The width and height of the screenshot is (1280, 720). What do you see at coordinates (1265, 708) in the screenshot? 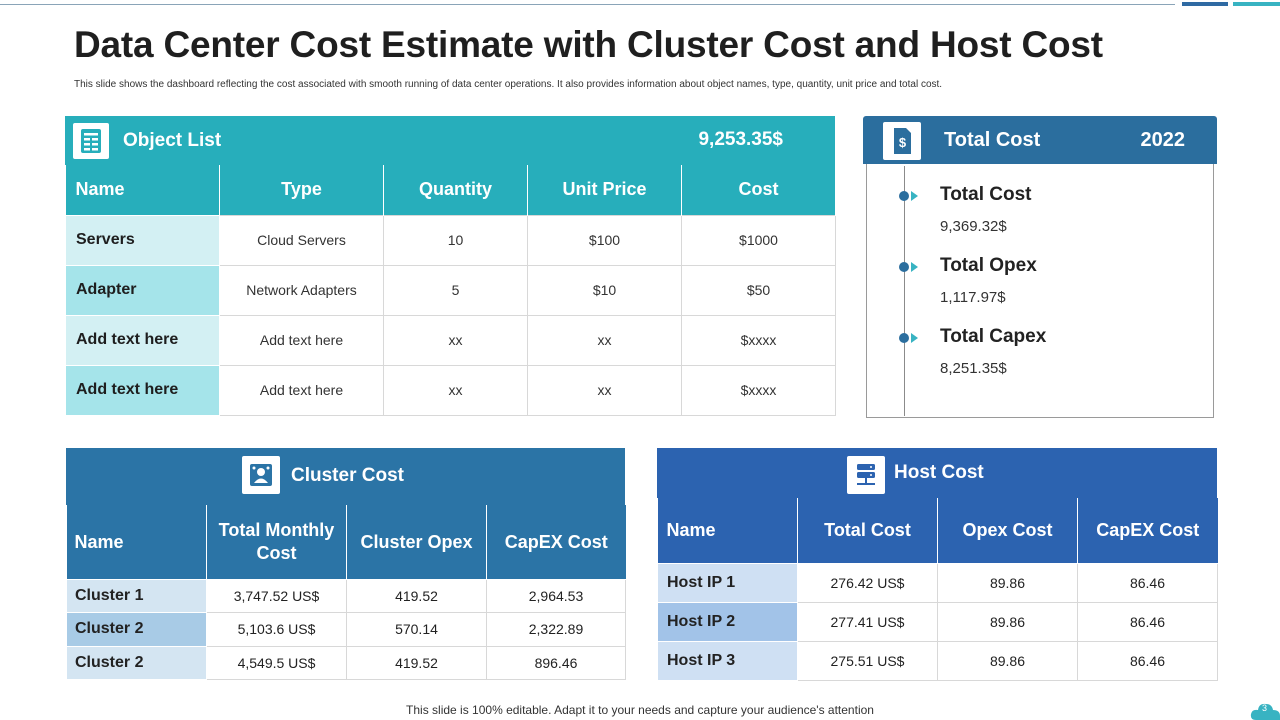
I see `page-number: 3` at bounding box center [1265, 708].